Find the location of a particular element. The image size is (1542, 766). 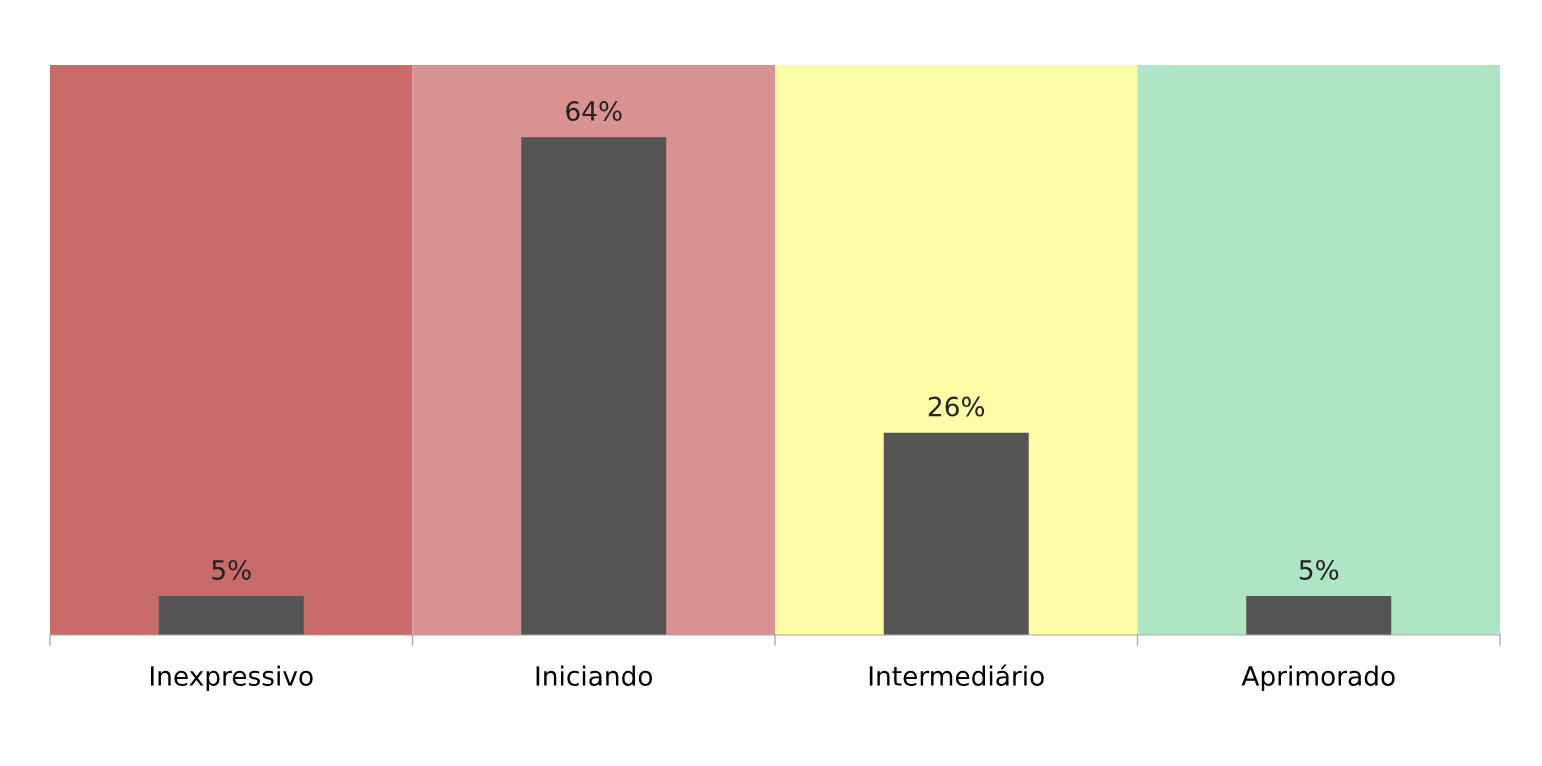

x-tick-label: Intermediário is located at coordinates (956, 675).